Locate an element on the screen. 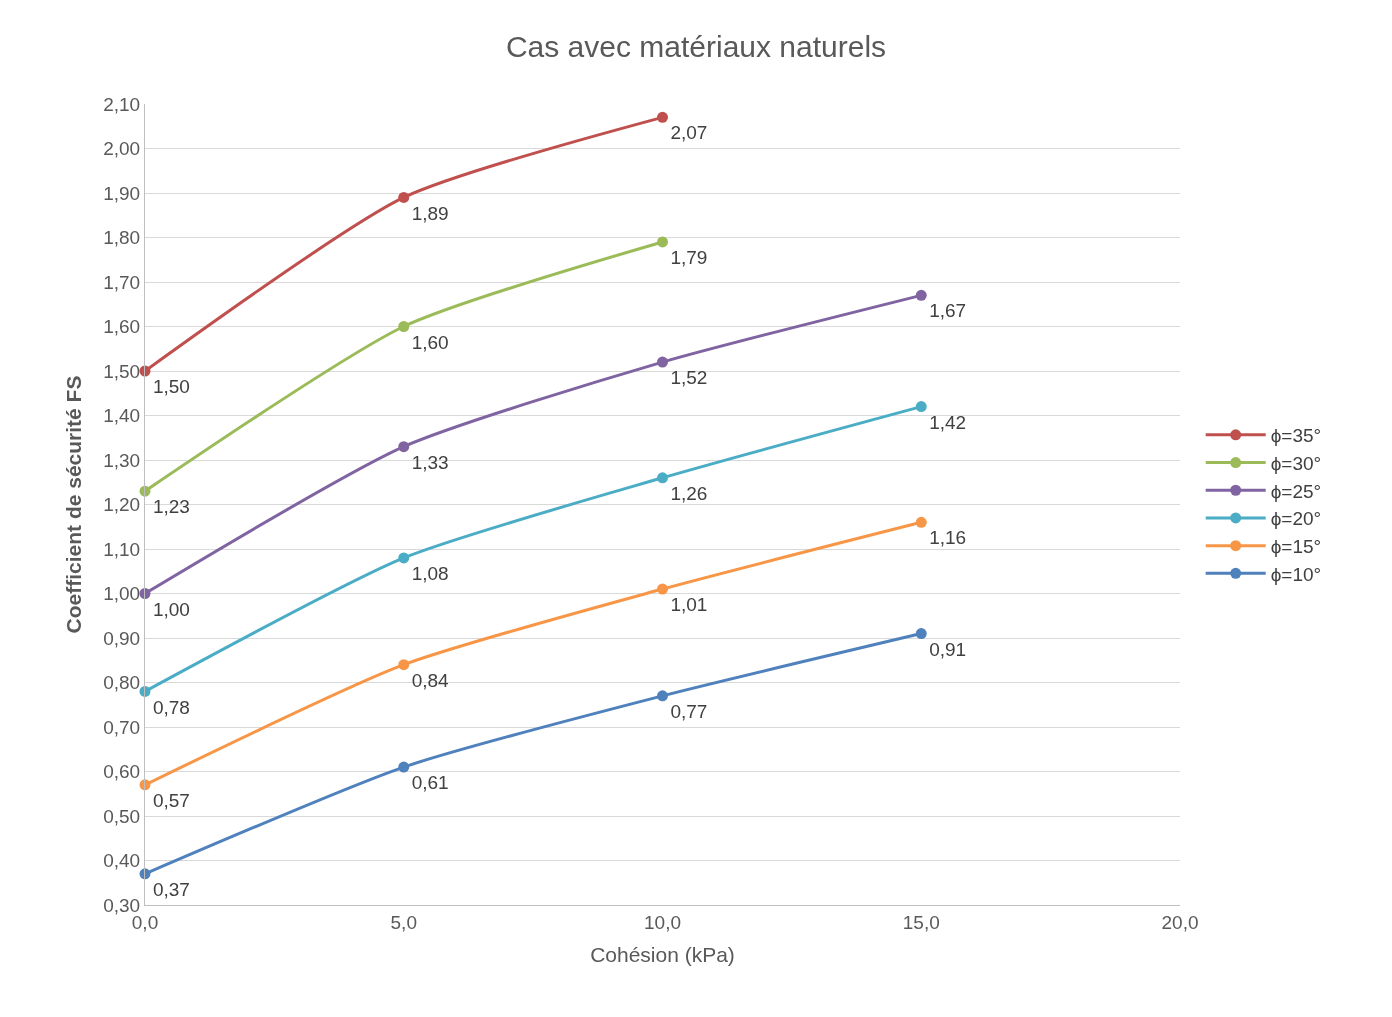  data-label: 1,42 is located at coordinates (948, 422).